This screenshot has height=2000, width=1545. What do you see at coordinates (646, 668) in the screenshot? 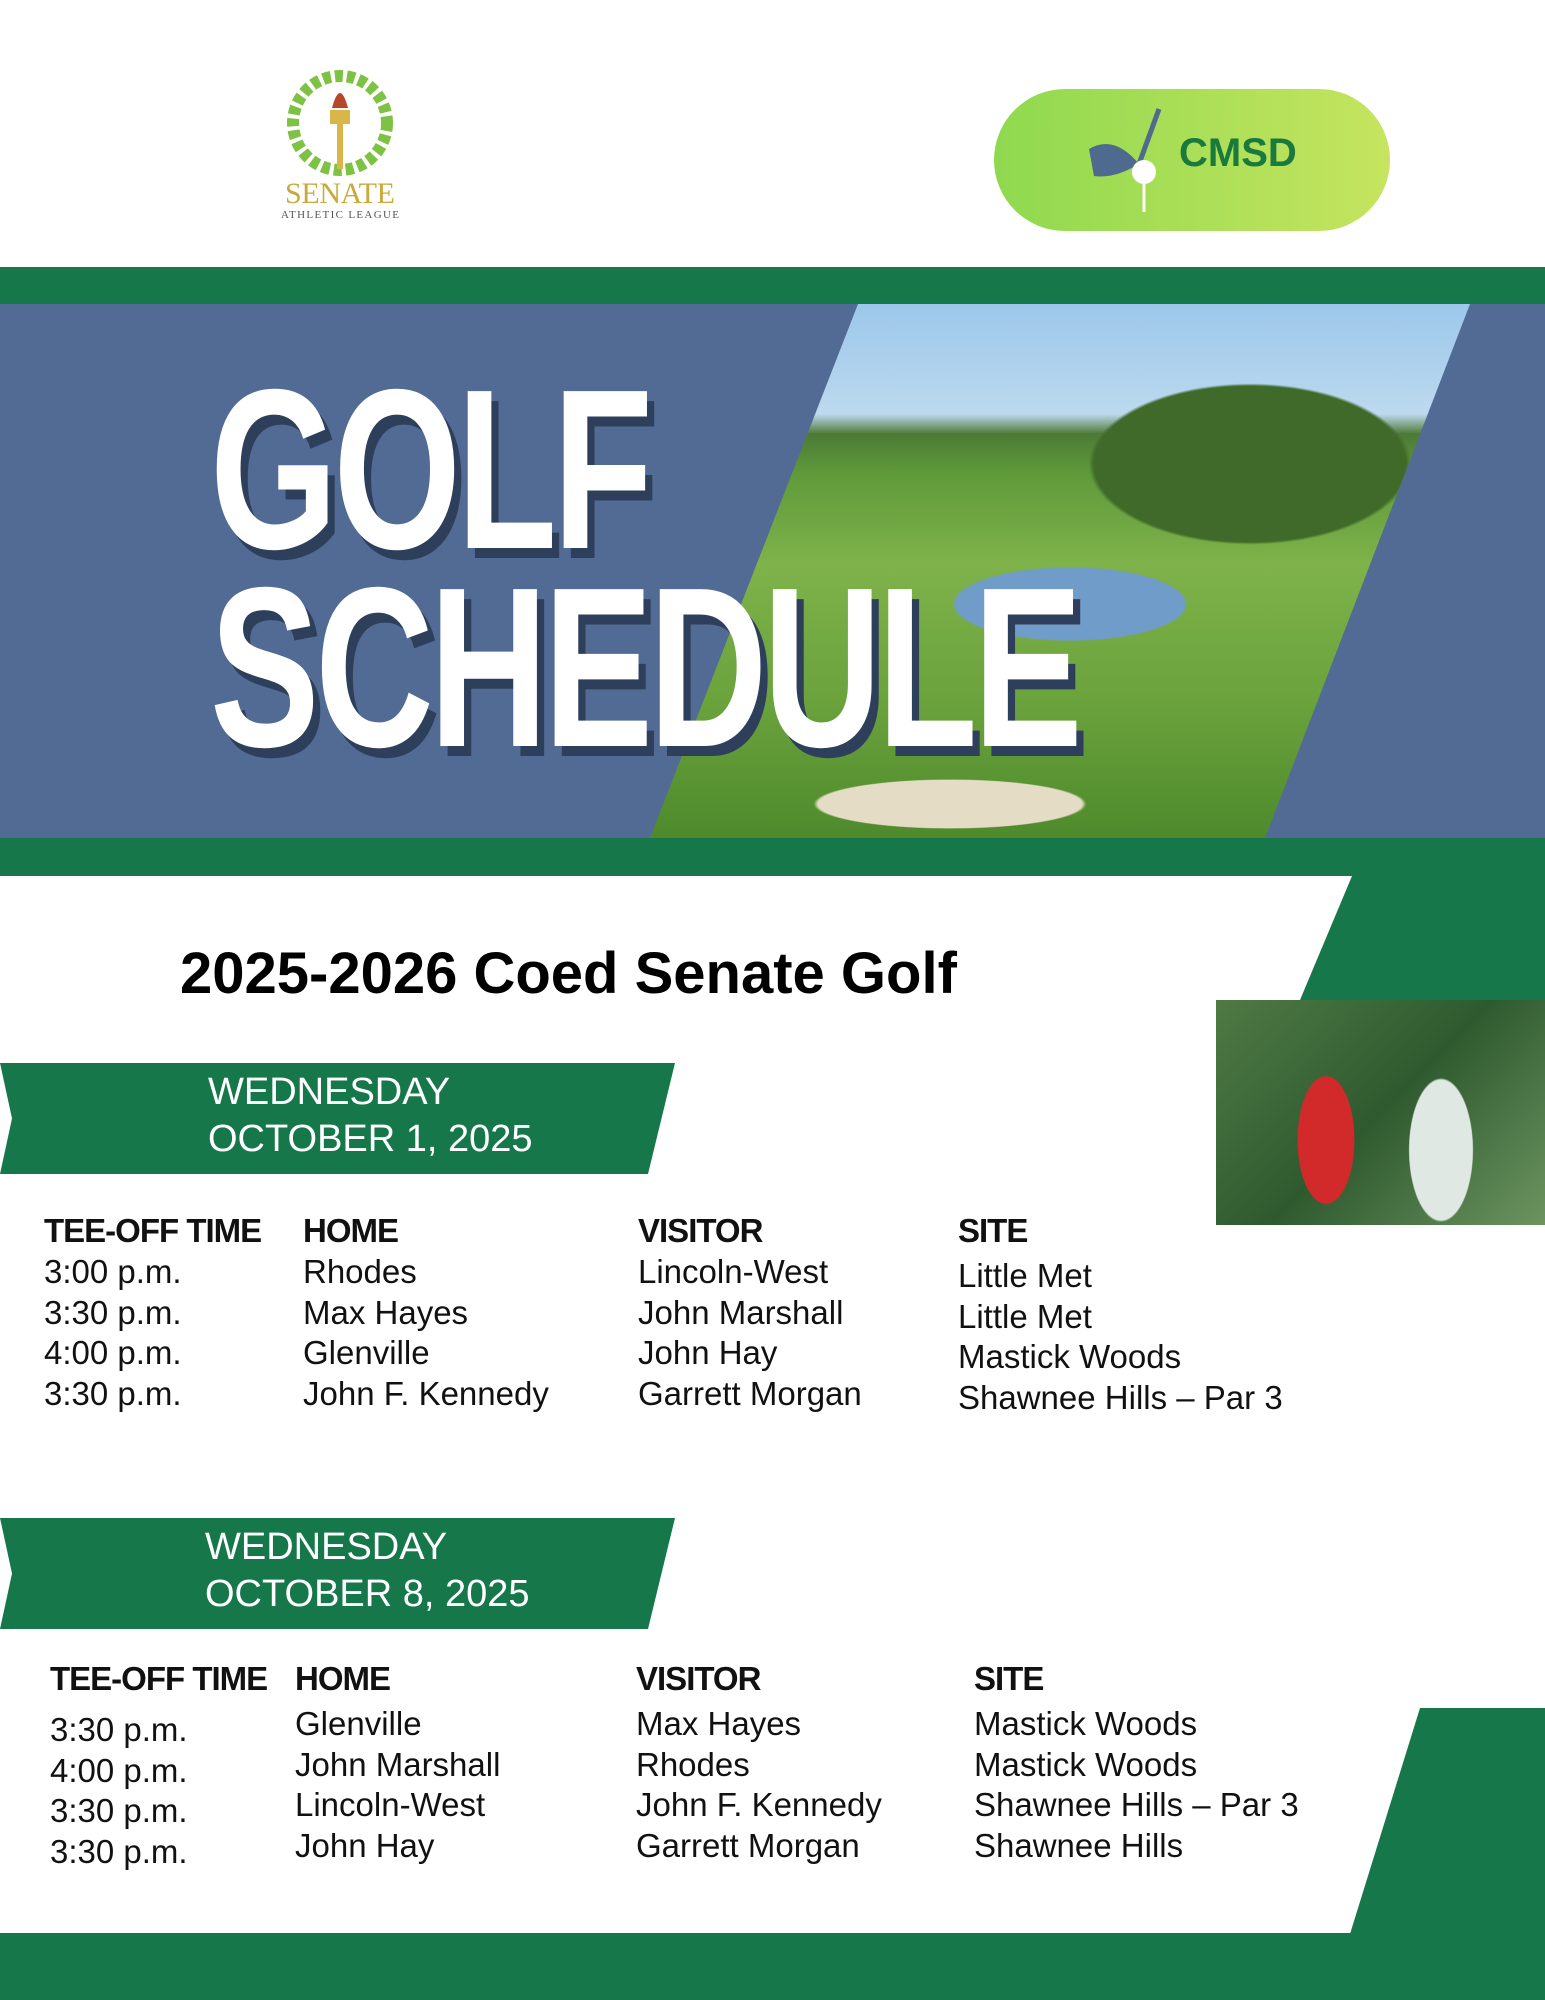
I see `title-schedule: SCHEDULE` at bounding box center [646, 668].